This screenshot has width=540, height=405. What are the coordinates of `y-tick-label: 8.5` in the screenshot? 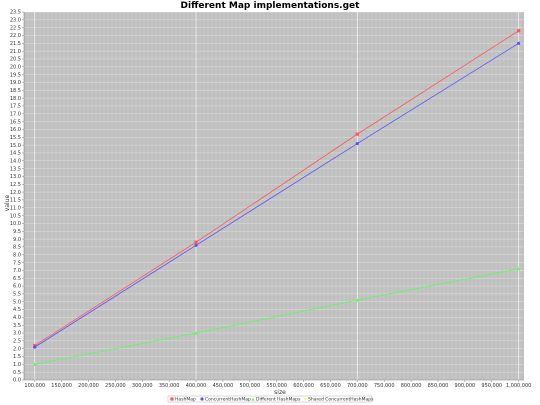 It's located at (17, 248).